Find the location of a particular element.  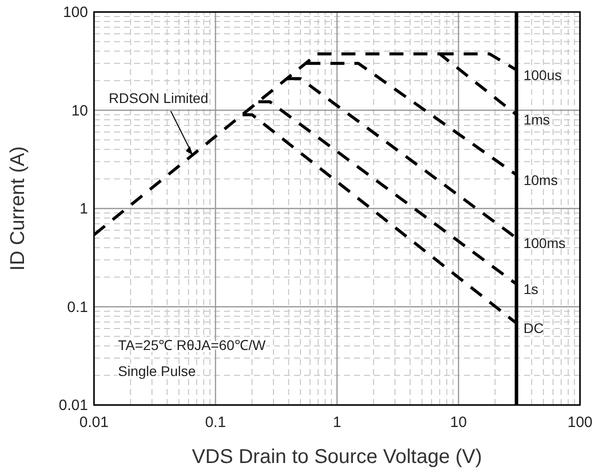

x-tick-label: 10 is located at coordinates (458, 422).